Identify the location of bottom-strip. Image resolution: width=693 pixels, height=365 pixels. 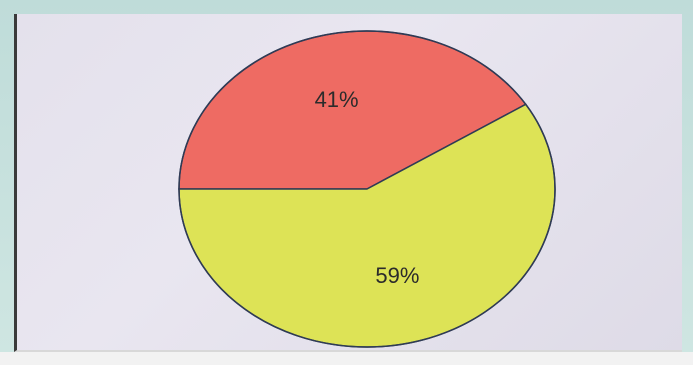
(346, 358).